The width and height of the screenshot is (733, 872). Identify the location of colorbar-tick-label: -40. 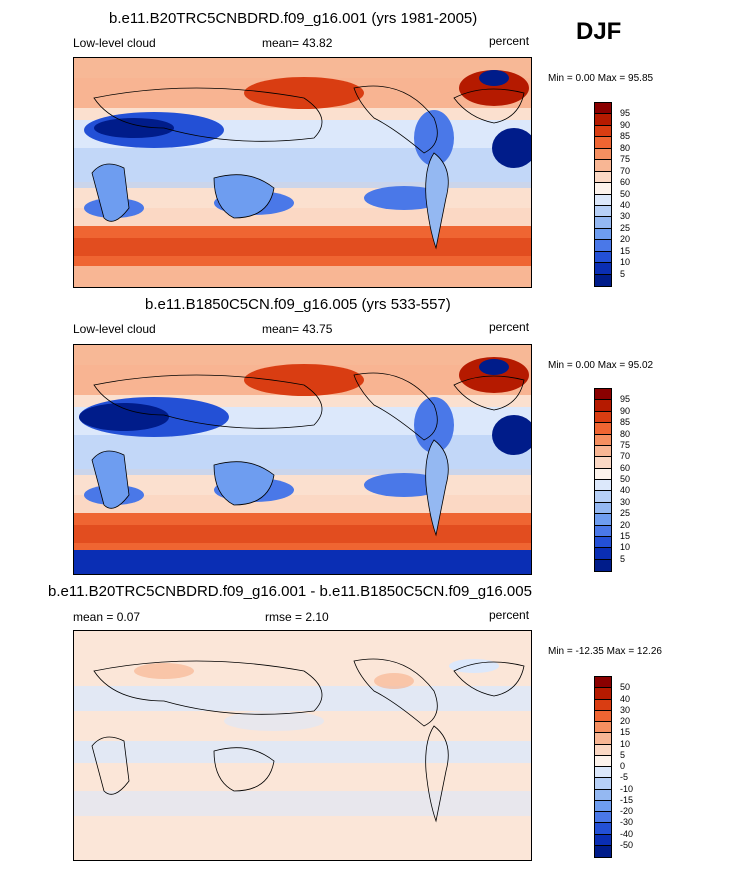
(627, 833).